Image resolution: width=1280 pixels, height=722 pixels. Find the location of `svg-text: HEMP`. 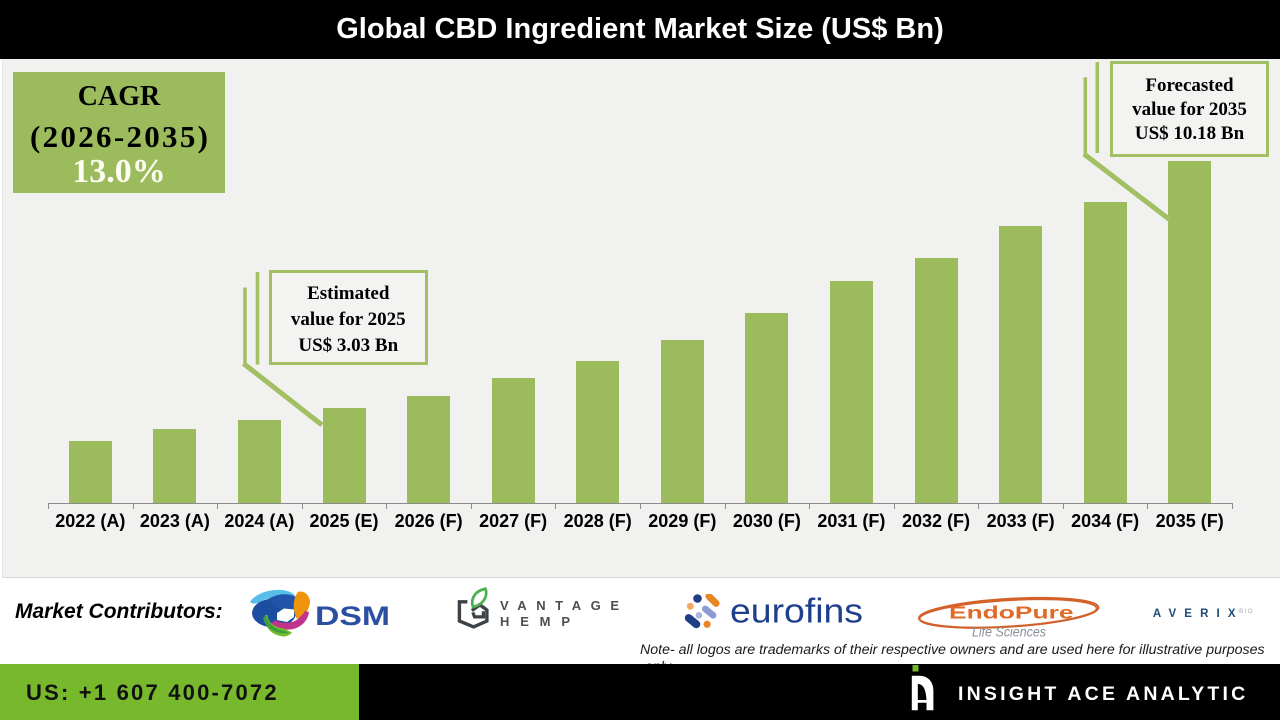

svg-text: HEMP is located at coordinates (535, 621).